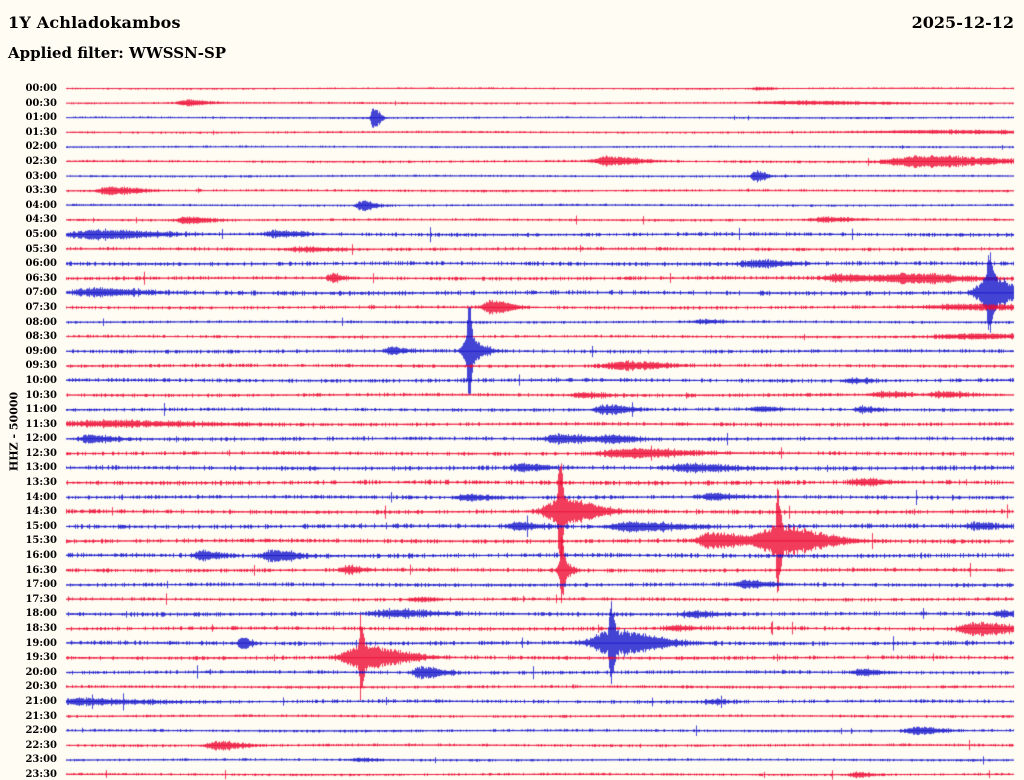 This screenshot has height=780, width=1024. Describe the element at coordinates (41, 512) in the screenshot. I see `time-label: 14:30` at that location.